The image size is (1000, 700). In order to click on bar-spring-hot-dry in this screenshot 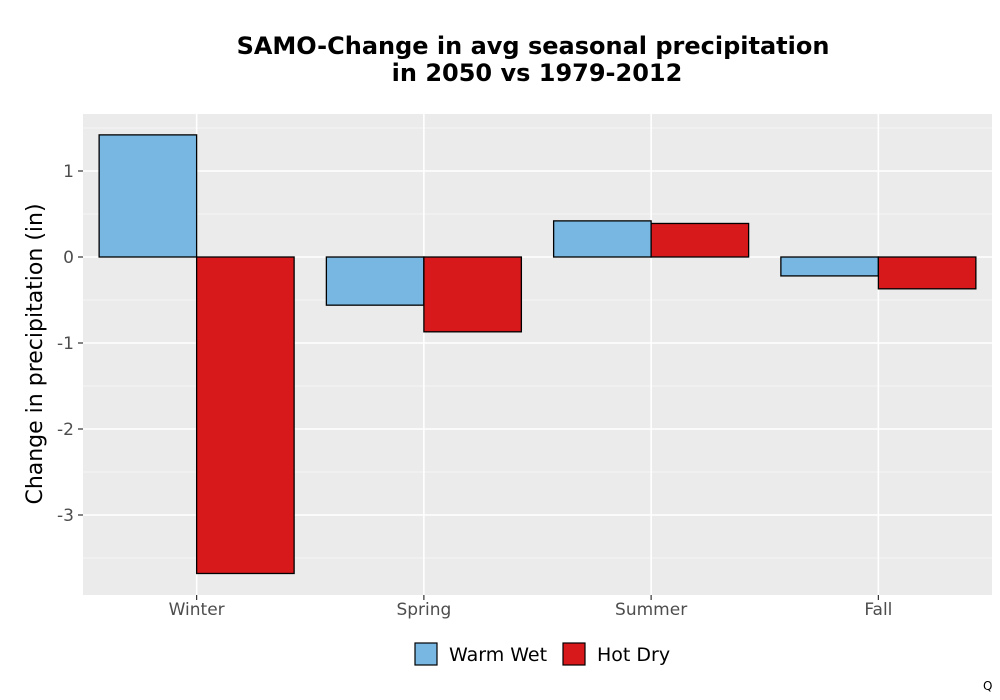, I will do `click(473, 294)`.